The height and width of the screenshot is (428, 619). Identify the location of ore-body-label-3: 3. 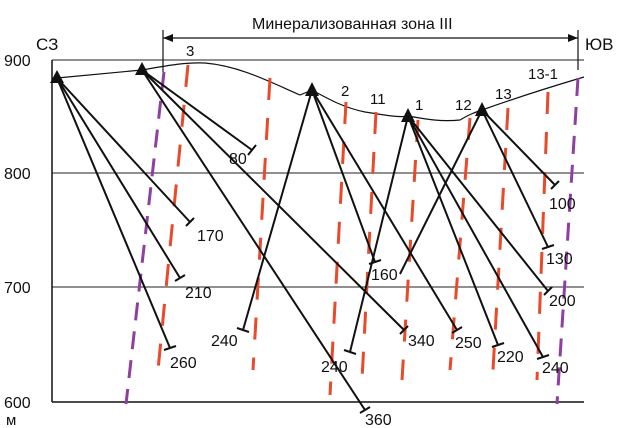
(190, 51).